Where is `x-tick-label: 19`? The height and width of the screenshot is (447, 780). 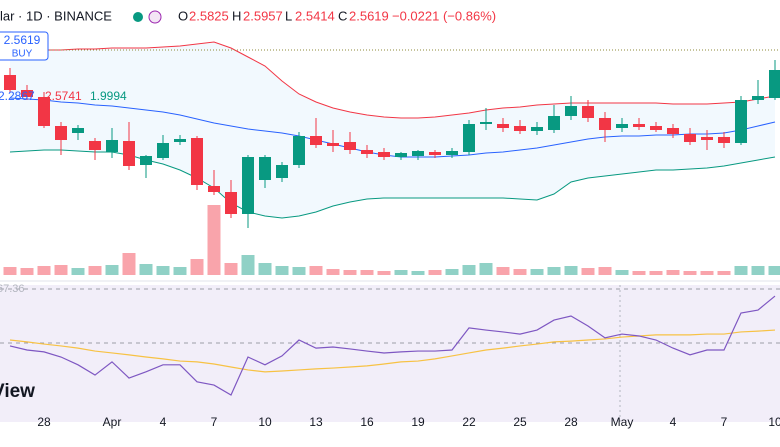
x-tick-label: 19 is located at coordinates (418, 422).